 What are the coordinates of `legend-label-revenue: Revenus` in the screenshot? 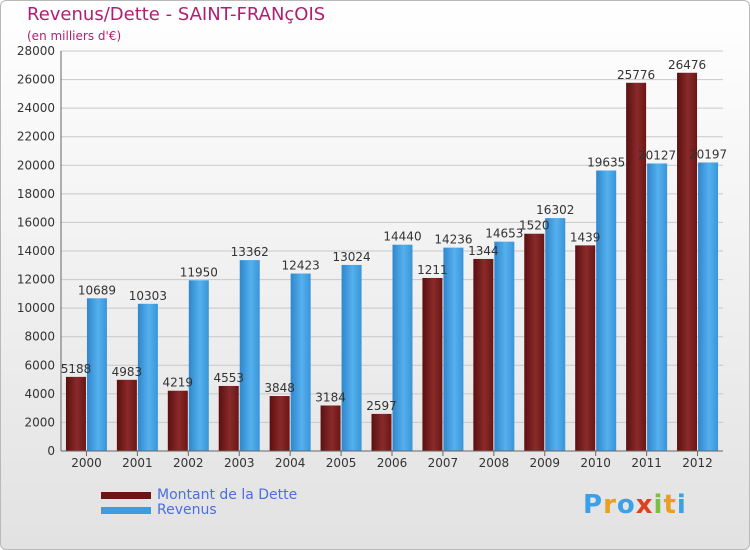 It's located at (187, 510).